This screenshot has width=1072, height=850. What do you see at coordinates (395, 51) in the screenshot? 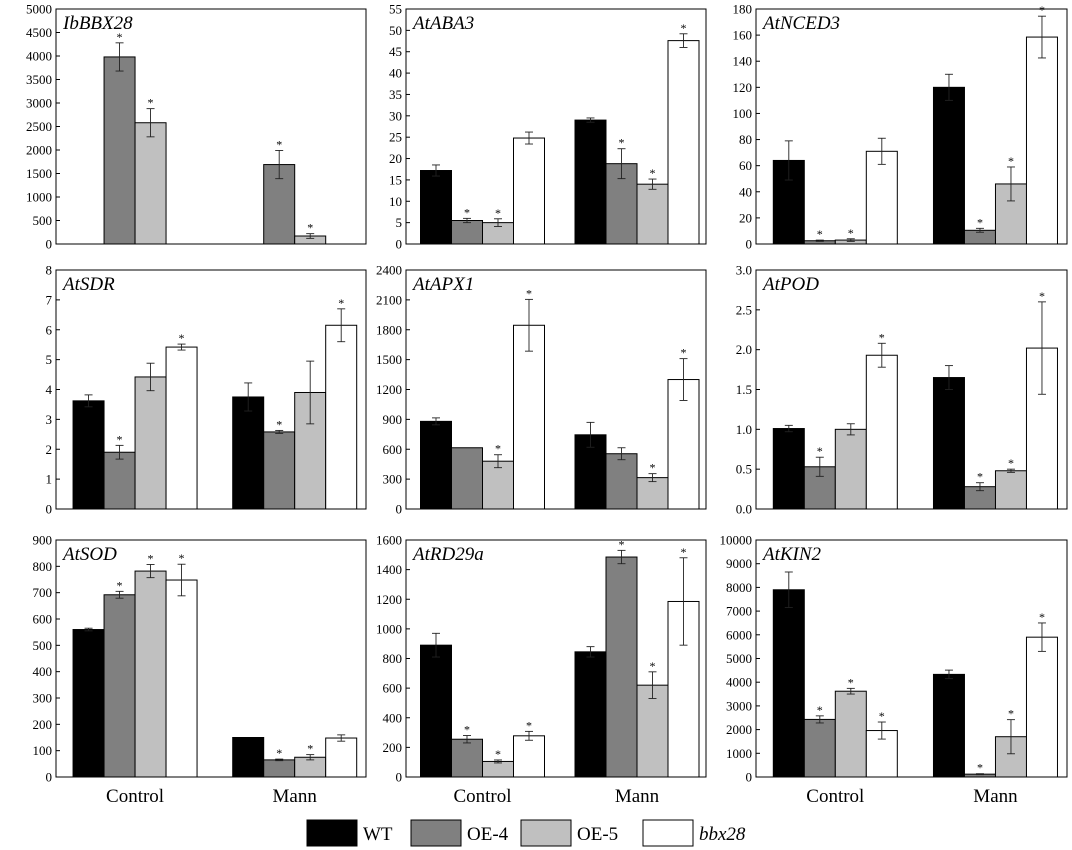
I see `y-tick-label: 45` at bounding box center [395, 51].